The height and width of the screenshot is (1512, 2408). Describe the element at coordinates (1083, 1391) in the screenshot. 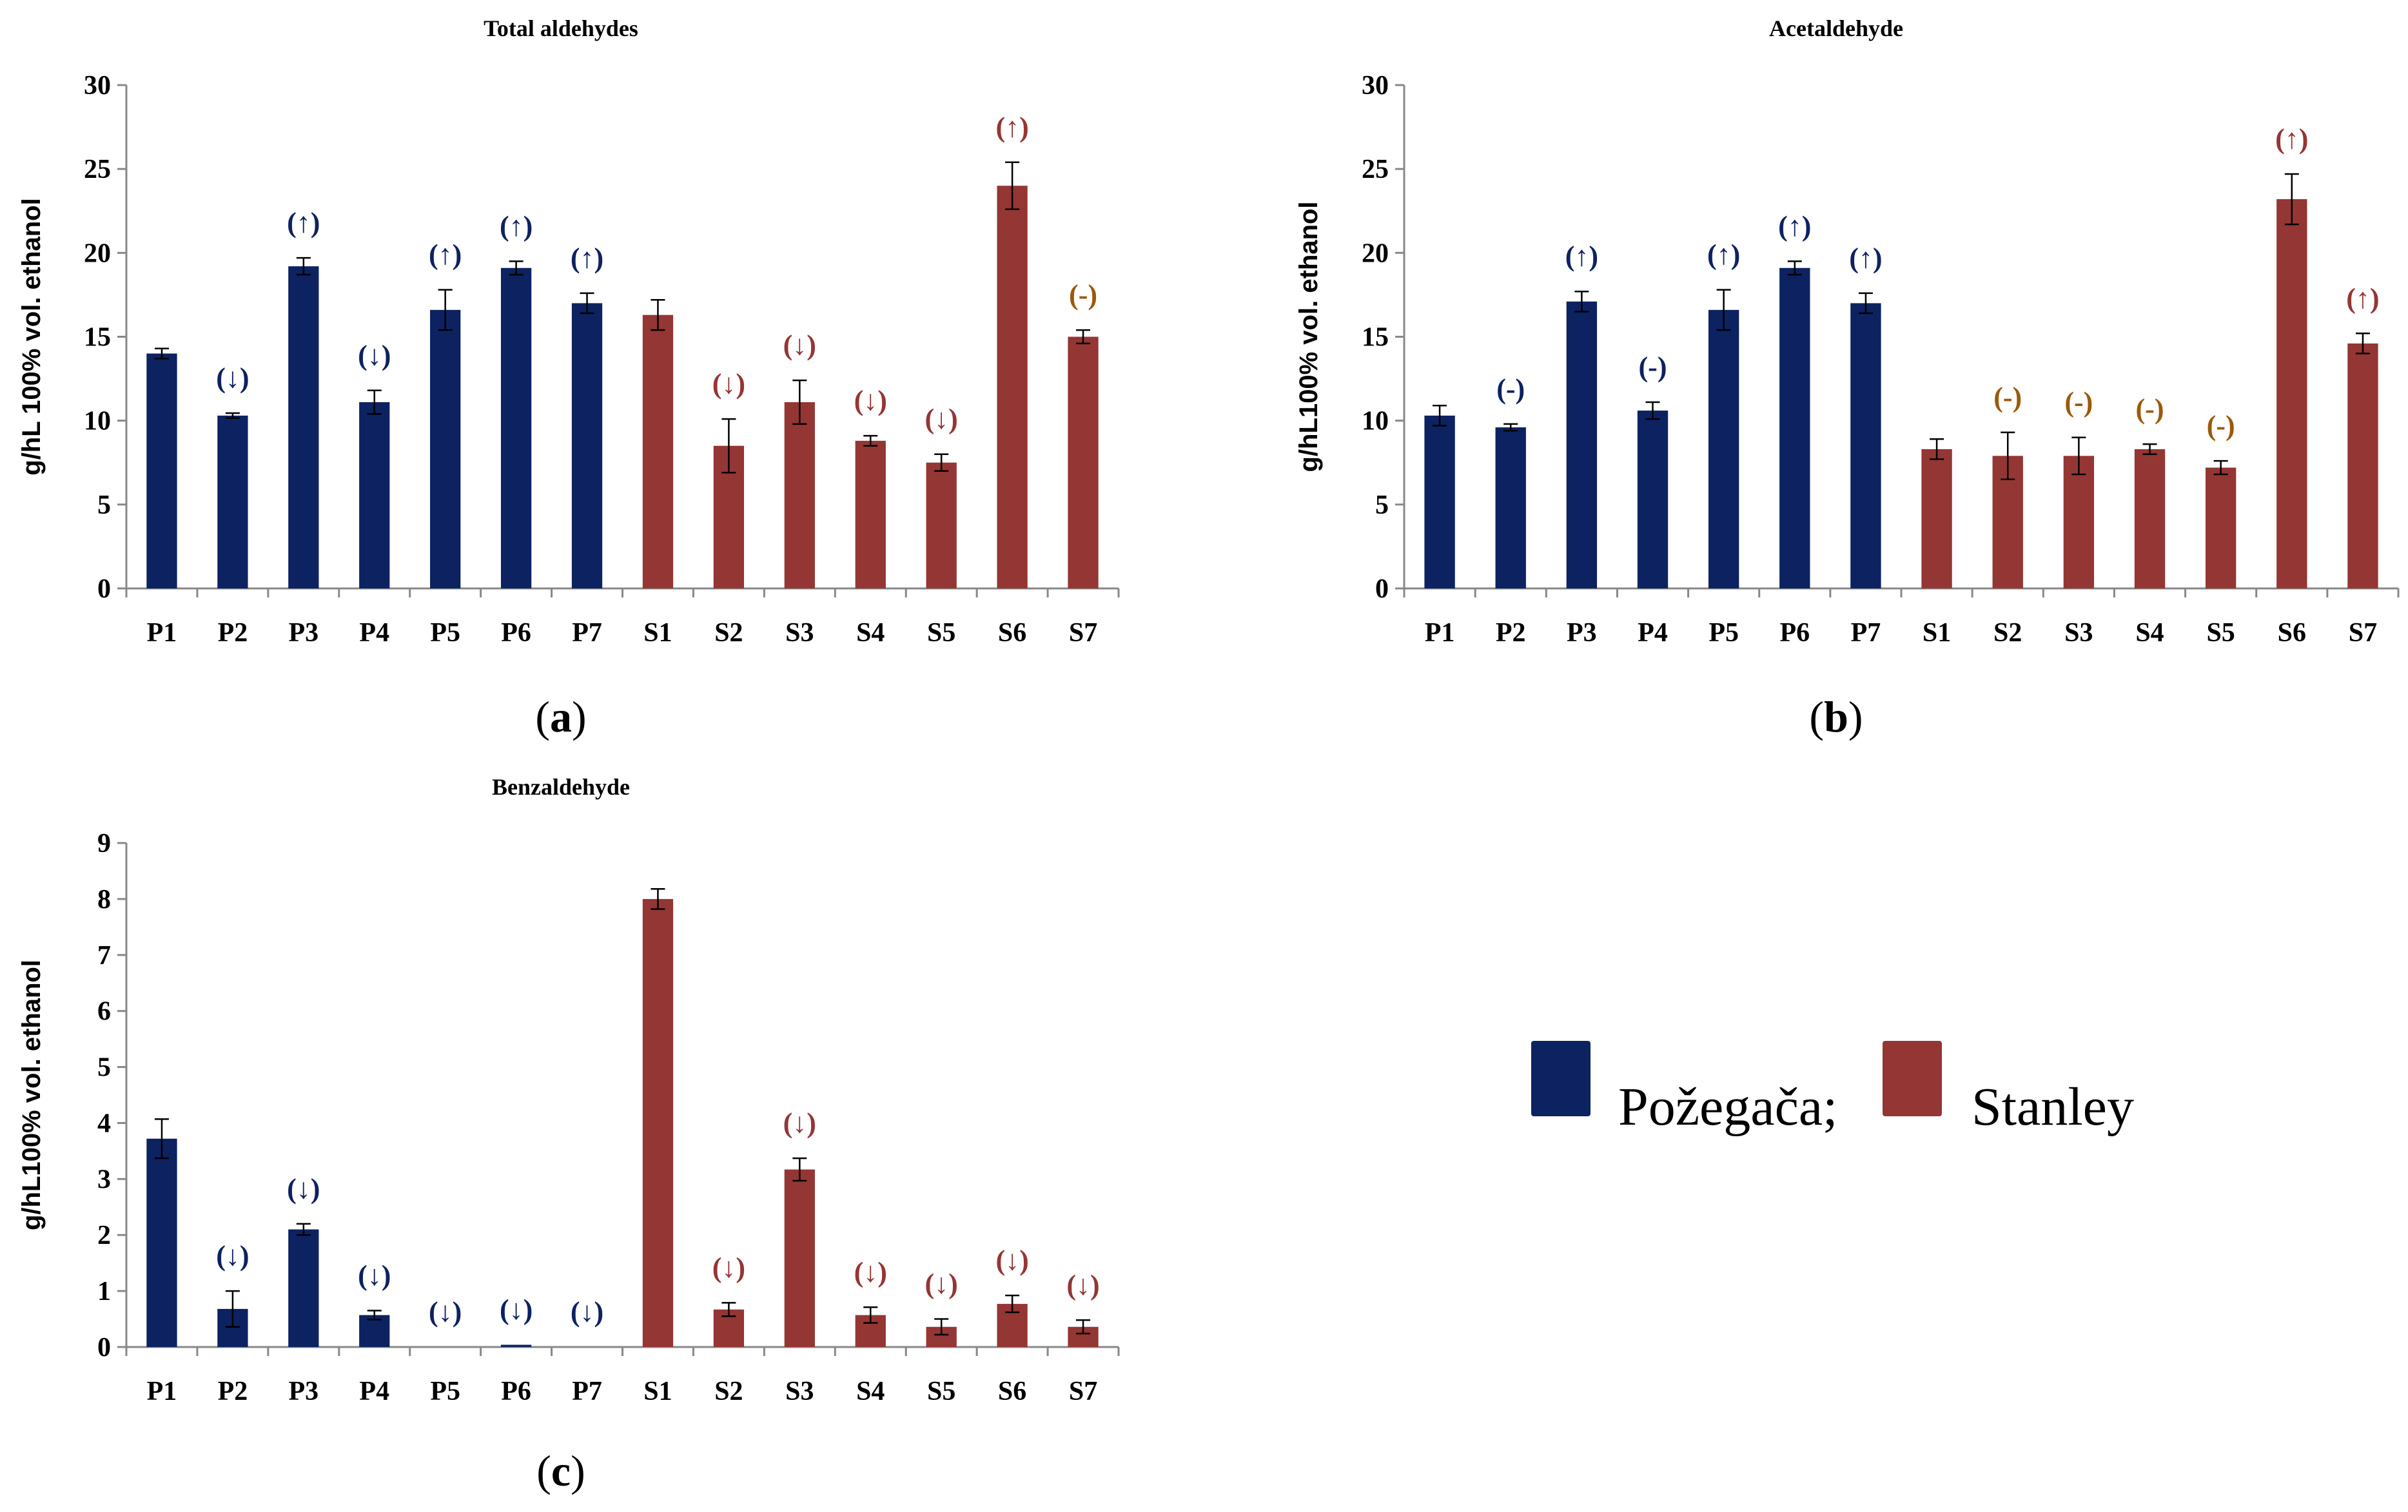

I see `x-tick-label: S7` at that location.